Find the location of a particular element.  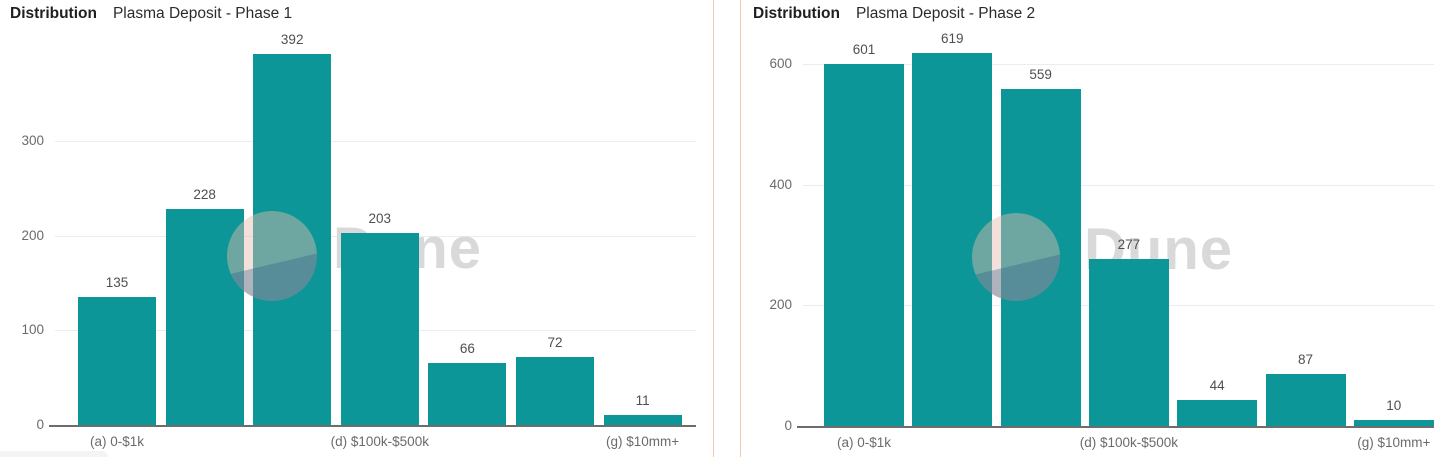

chart-header-phase-1: Distribution Plasma Deposit - Phase 1 is located at coordinates (151, 14).